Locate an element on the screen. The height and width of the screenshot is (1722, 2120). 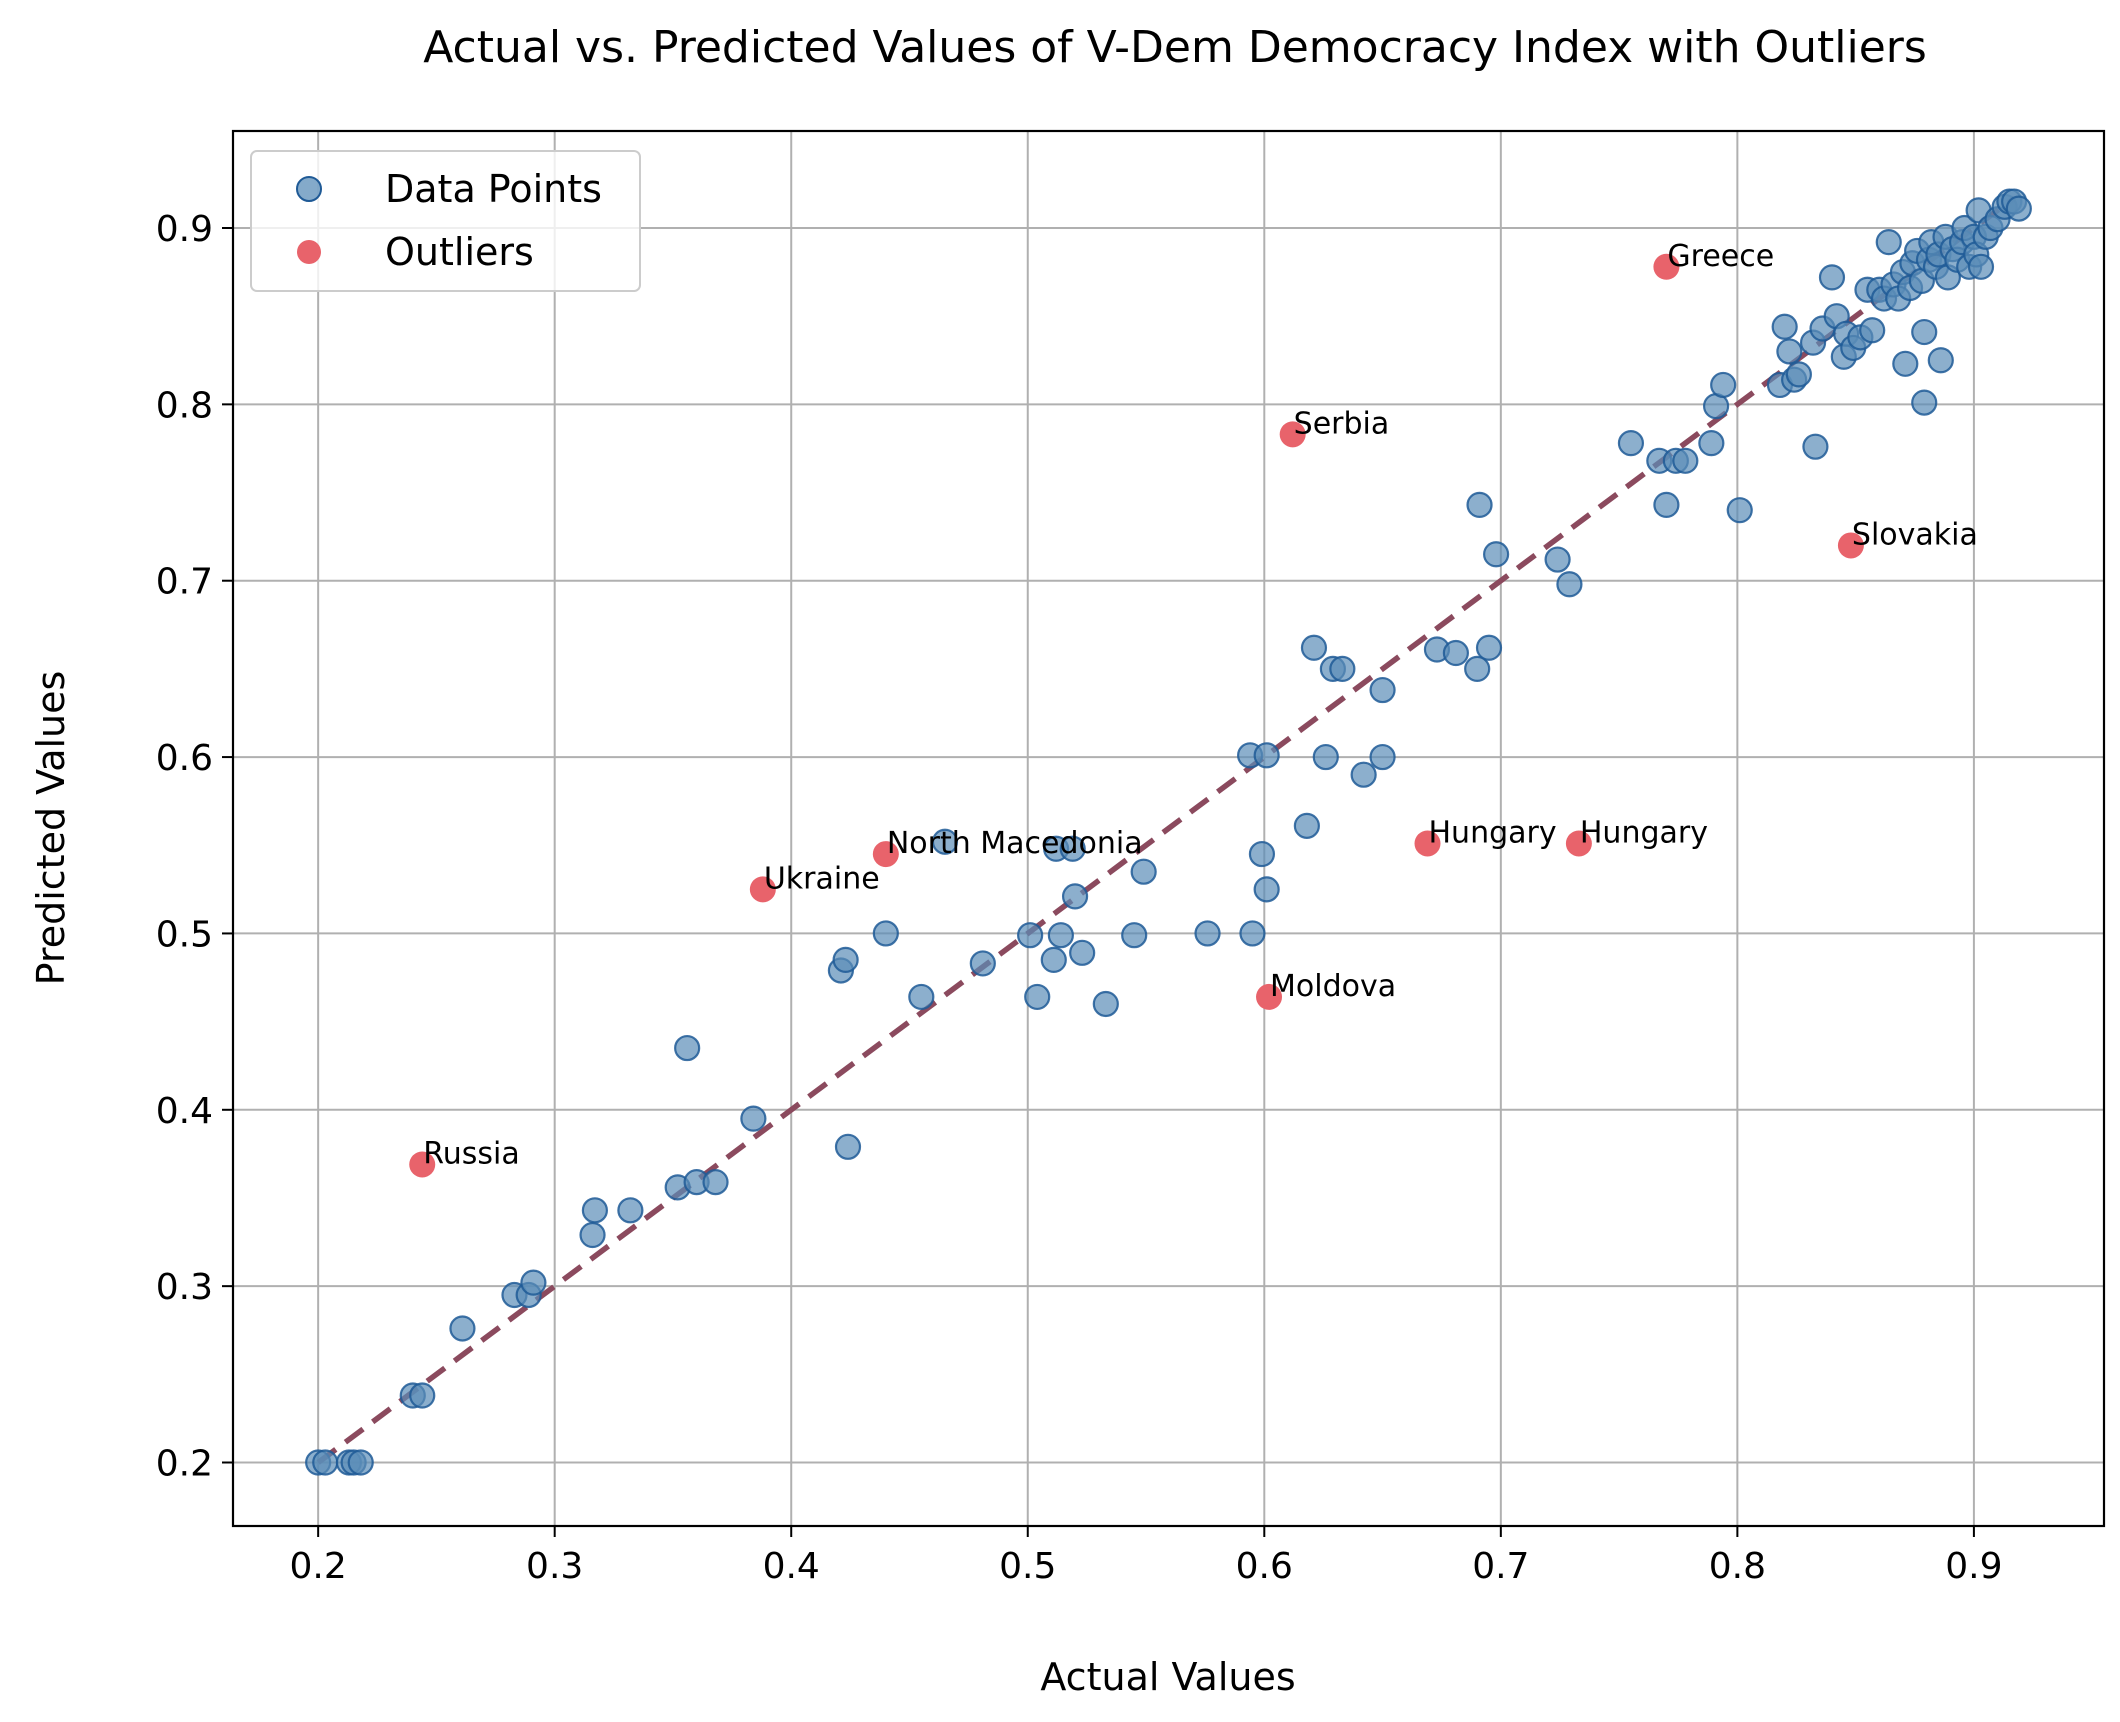
y-tick-label: 0.9 is located at coordinates (184, 229).